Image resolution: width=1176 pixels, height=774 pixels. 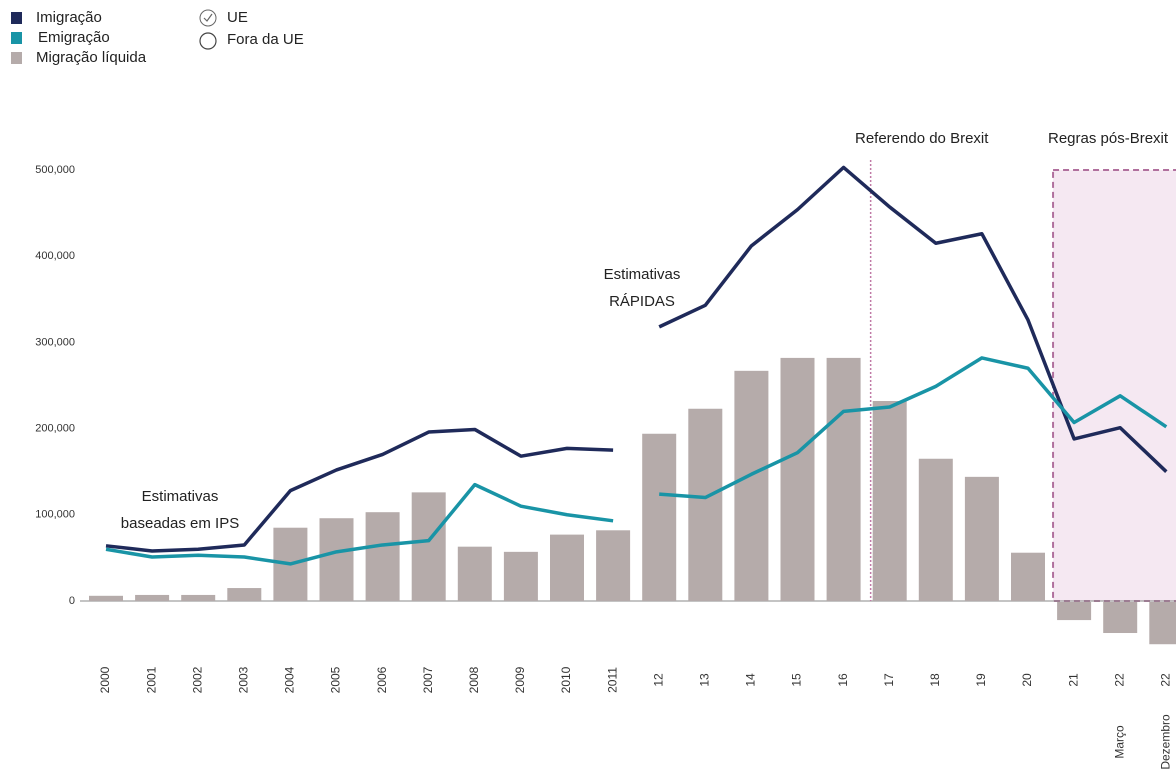 What do you see at coordinates (208, 41) in the screenshot?
I see `legend-icon-fora` at bounding box center [208, 41].